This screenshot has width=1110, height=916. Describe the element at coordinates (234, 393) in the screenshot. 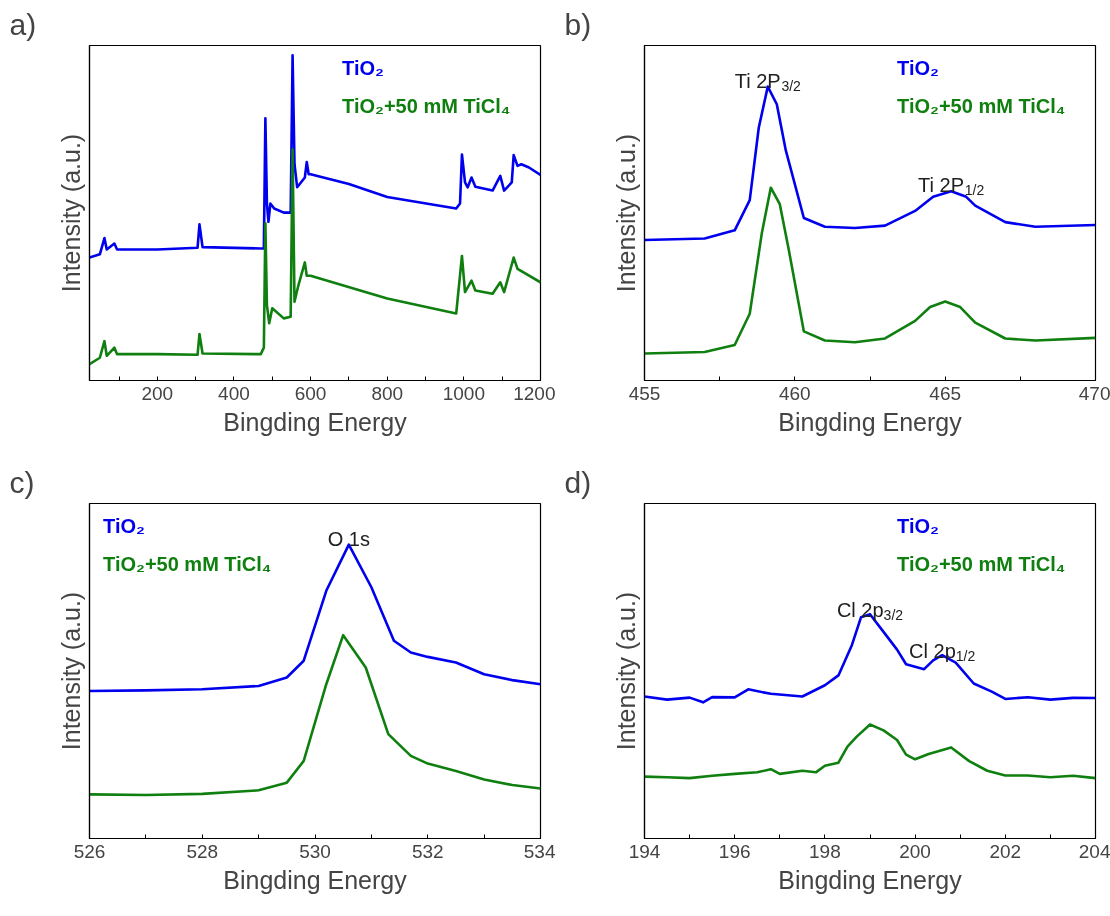

I see `x-tick-label: 400` at that location.